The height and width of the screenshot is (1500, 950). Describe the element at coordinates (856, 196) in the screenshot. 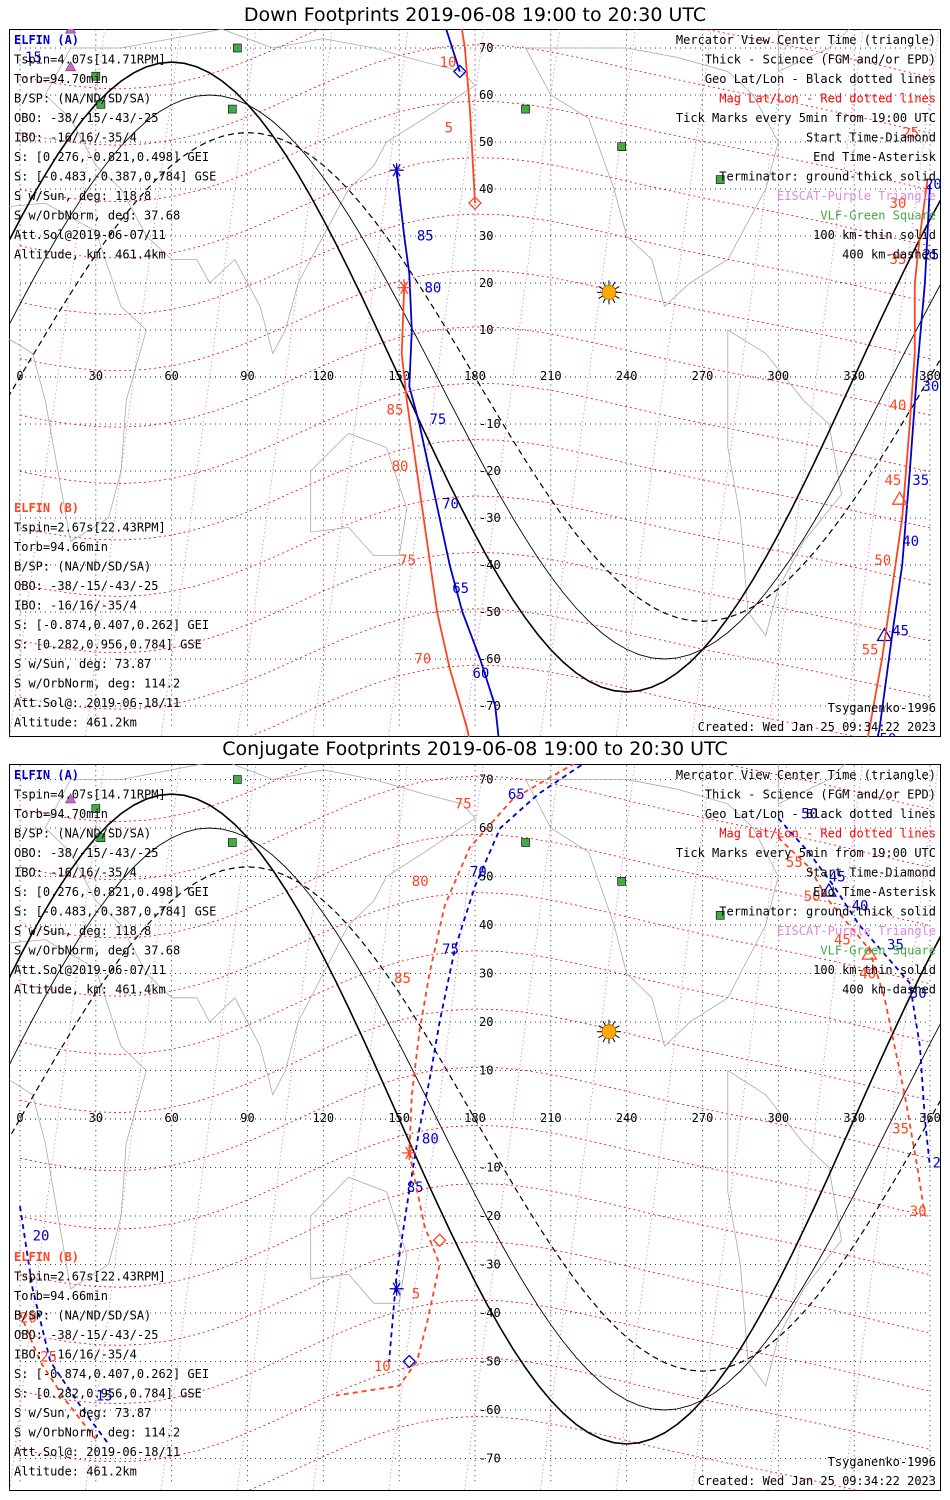

I see `legend-entry: EISCAT-Purple Triangle` at that location.